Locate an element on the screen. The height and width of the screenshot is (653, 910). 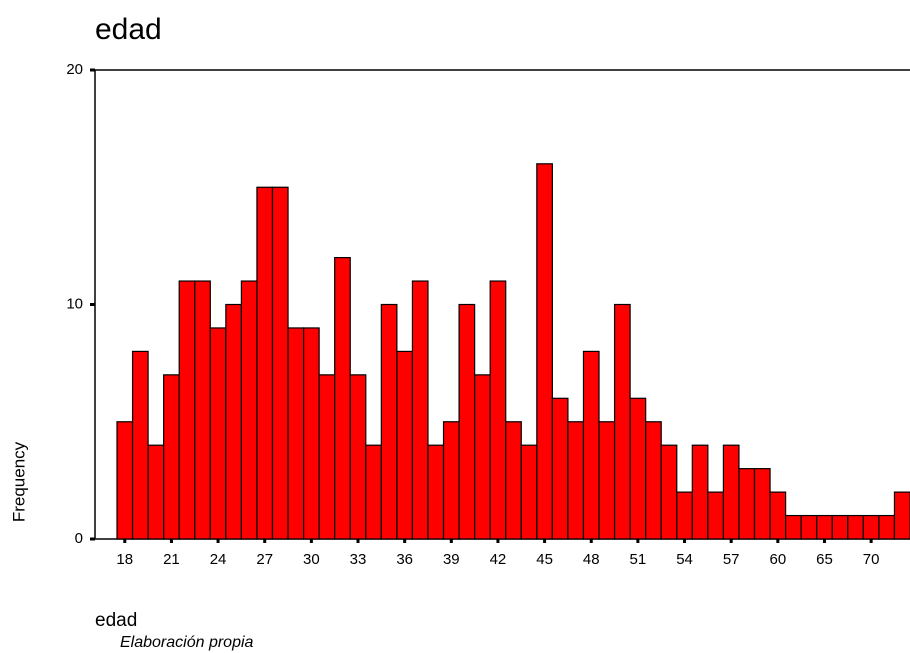
chart-title: edad is located at coordinates (128, 29).